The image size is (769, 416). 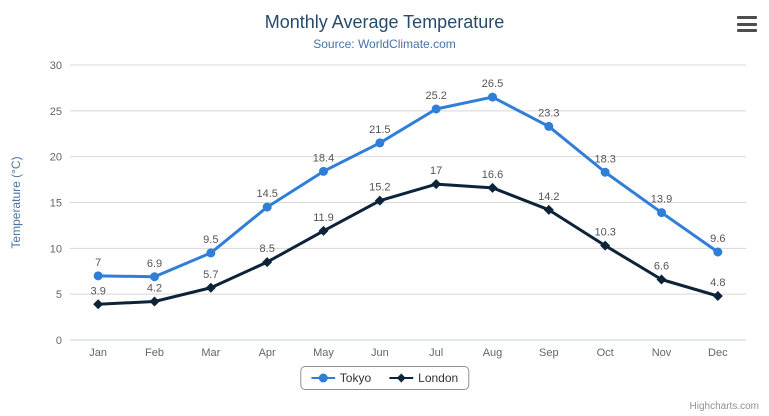 What do you see at coordinates (56, 249) in the screenshot?
I see `y-axis-label: 10` at bounding box center [56, 249].